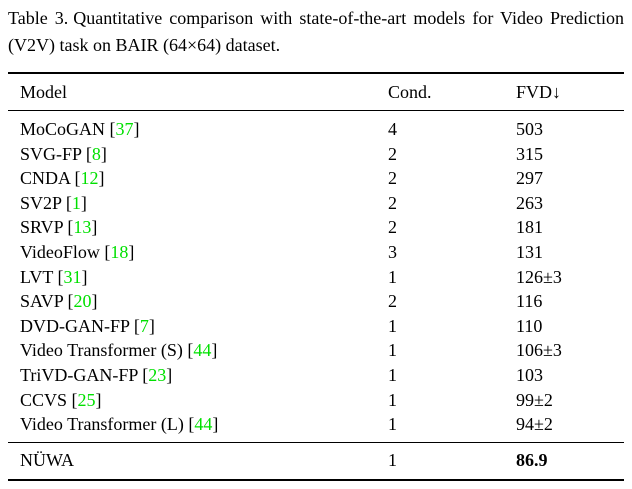 The height and width of the screenshot is (489, 632). Describe the element at coordinates (316, 301) in the screenshot. I see `table-row: SAVP [20] 2 116` at that location.